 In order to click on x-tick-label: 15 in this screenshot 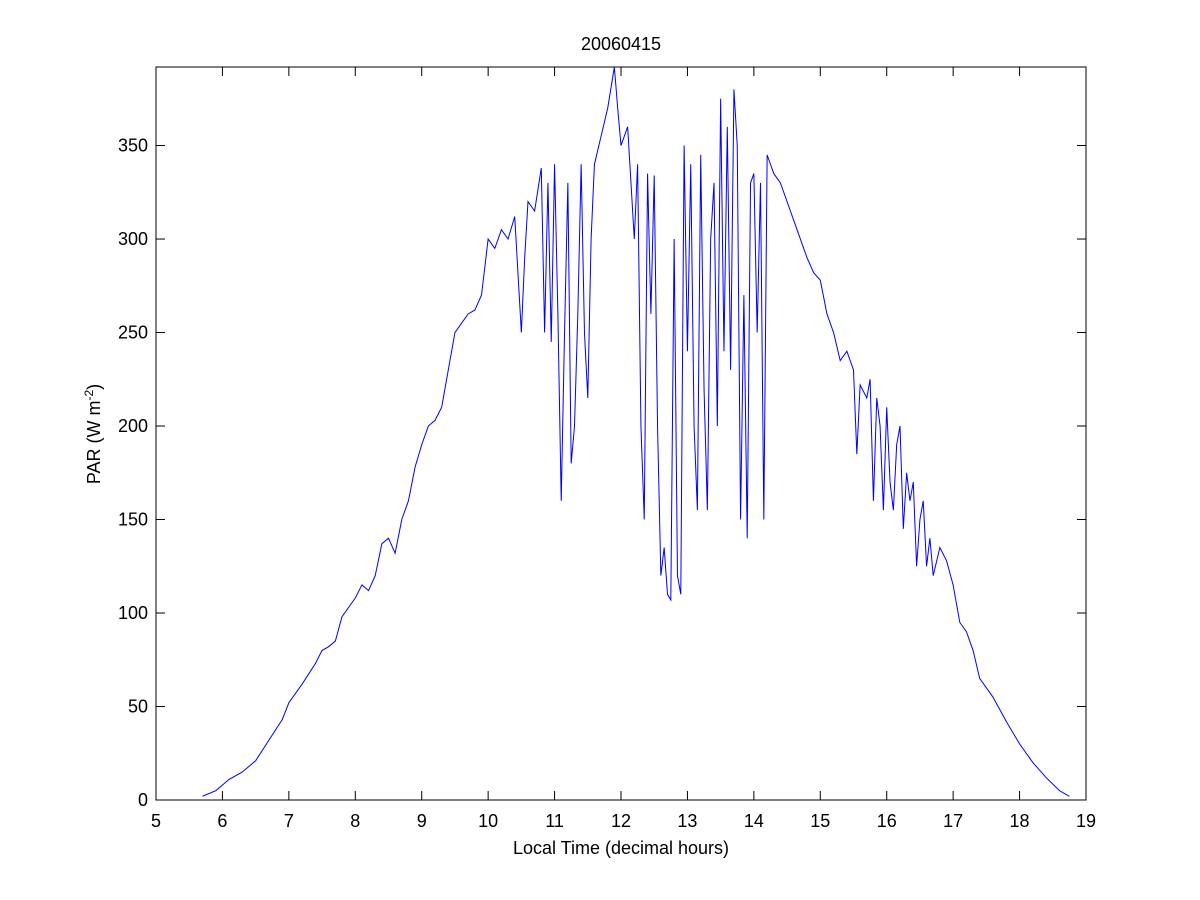, I will do `click(820, 821)`.